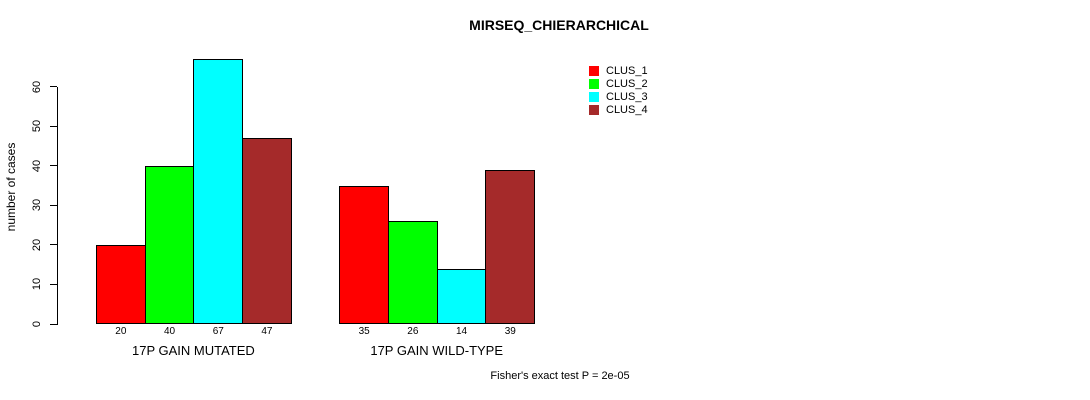 This screenshot has height=400, width=1090. Describe the element at coordinates (169, 331) in the screenshot. I see `bar-value-label: 40` at that location.